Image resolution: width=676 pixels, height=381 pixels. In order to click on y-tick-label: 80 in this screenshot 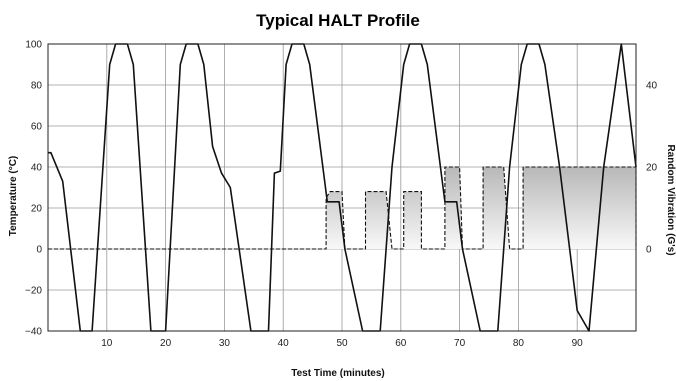, I will do `click(37, 86)`.